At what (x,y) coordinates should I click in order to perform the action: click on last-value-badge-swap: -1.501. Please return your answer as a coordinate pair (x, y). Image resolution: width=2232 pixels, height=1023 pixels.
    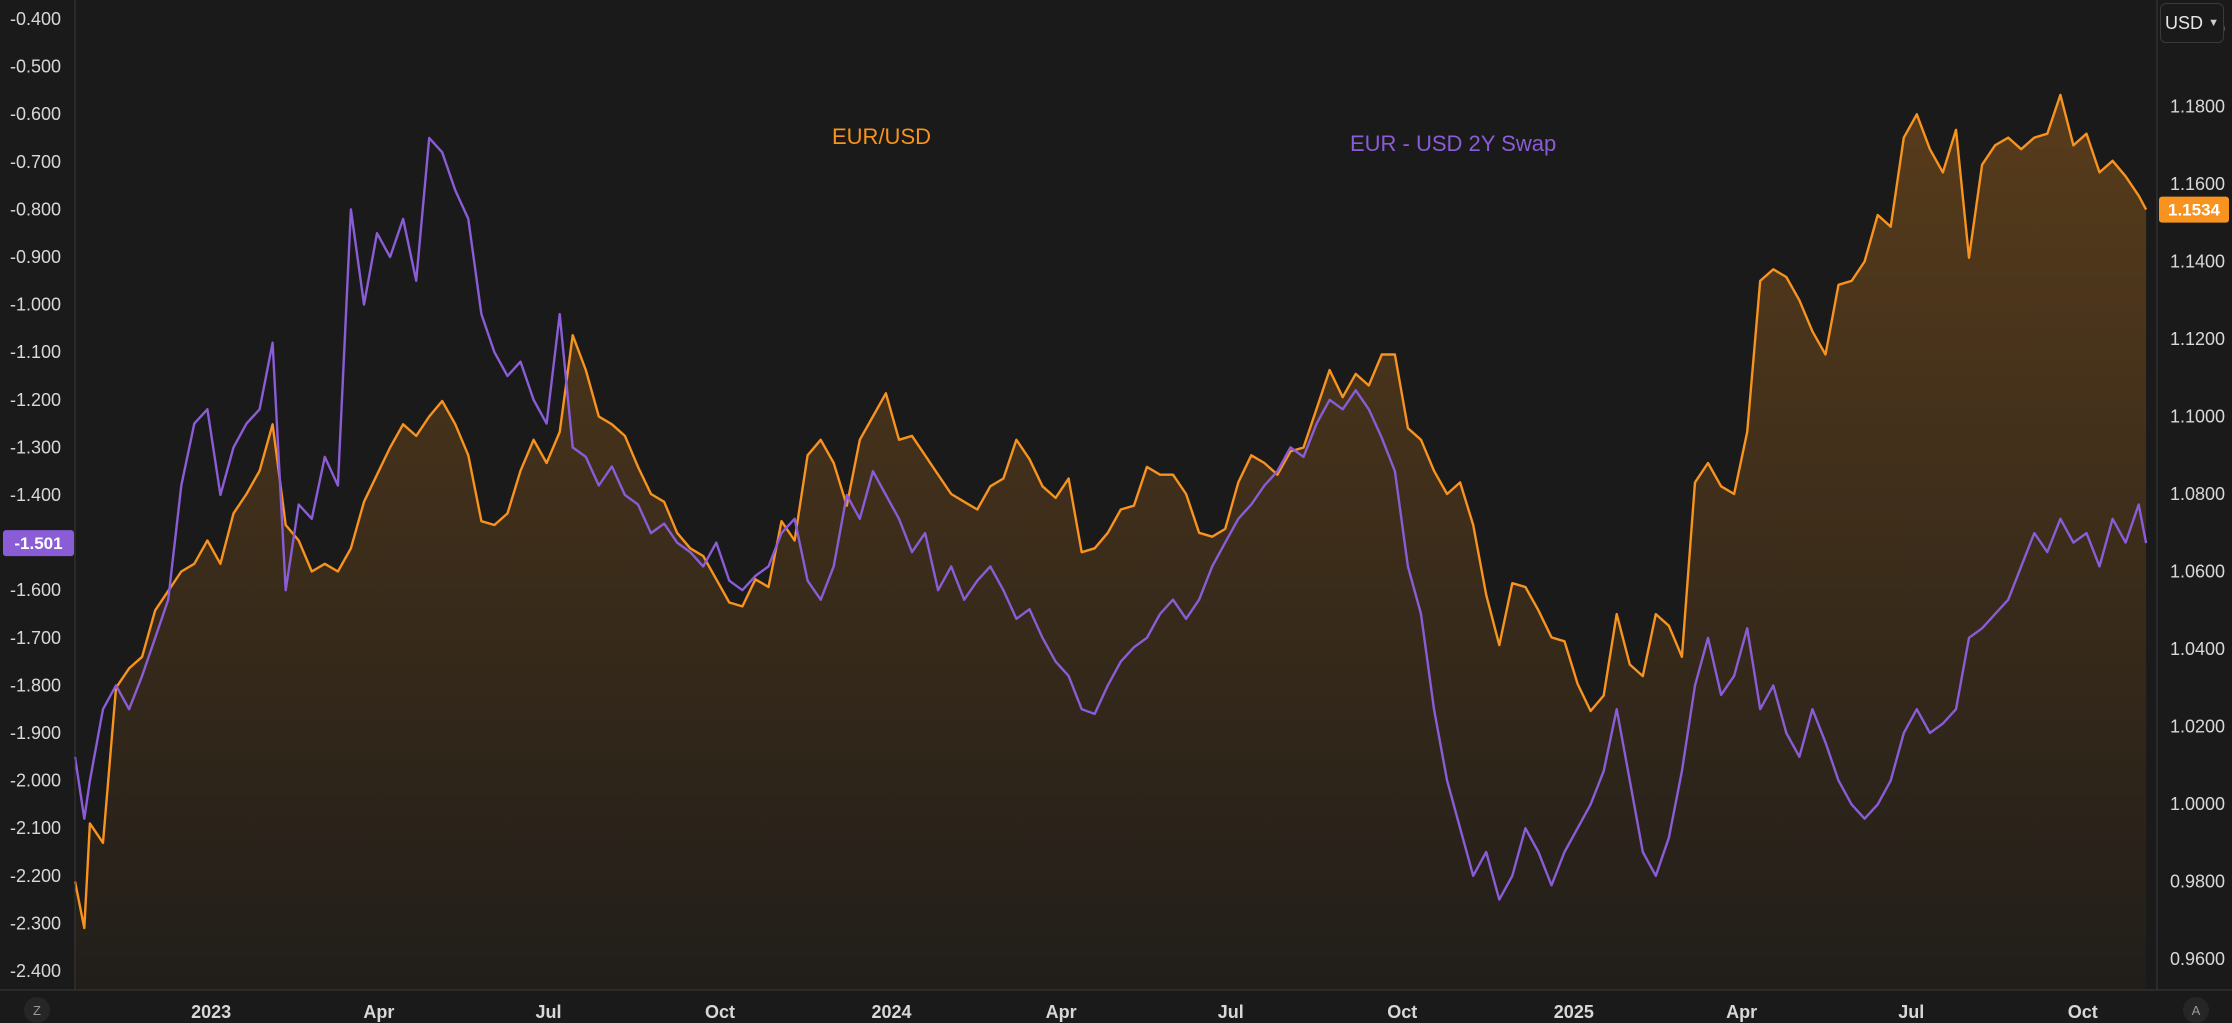
    Looking at the image, I should click on (38, 543).